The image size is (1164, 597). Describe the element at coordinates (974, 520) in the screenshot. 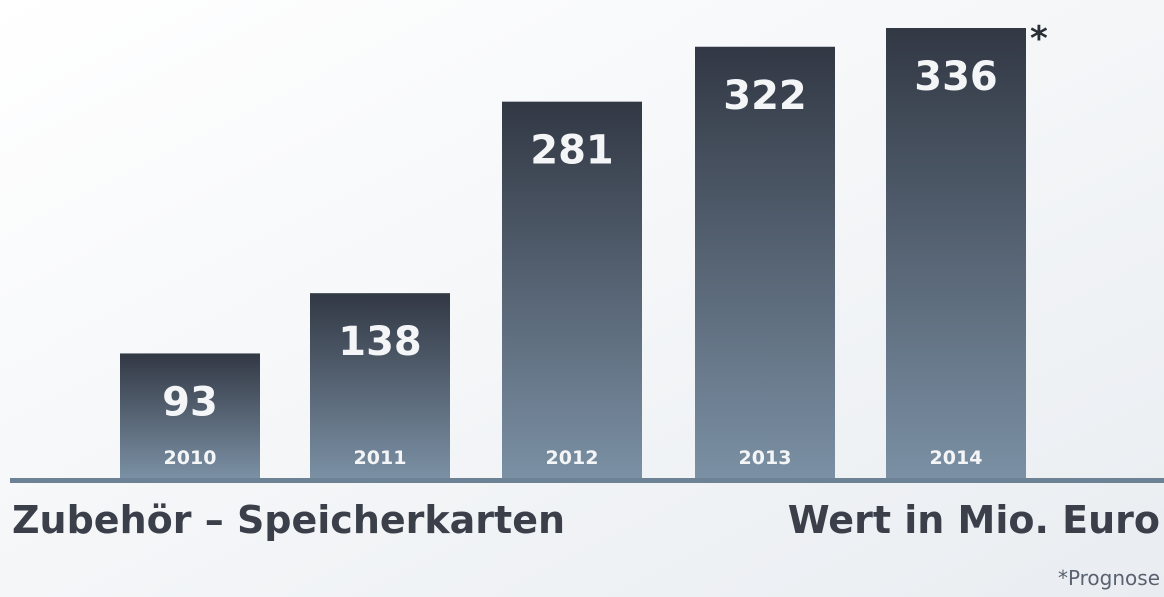

I see `unit-label: Wert in Mio. Euro` at that location.